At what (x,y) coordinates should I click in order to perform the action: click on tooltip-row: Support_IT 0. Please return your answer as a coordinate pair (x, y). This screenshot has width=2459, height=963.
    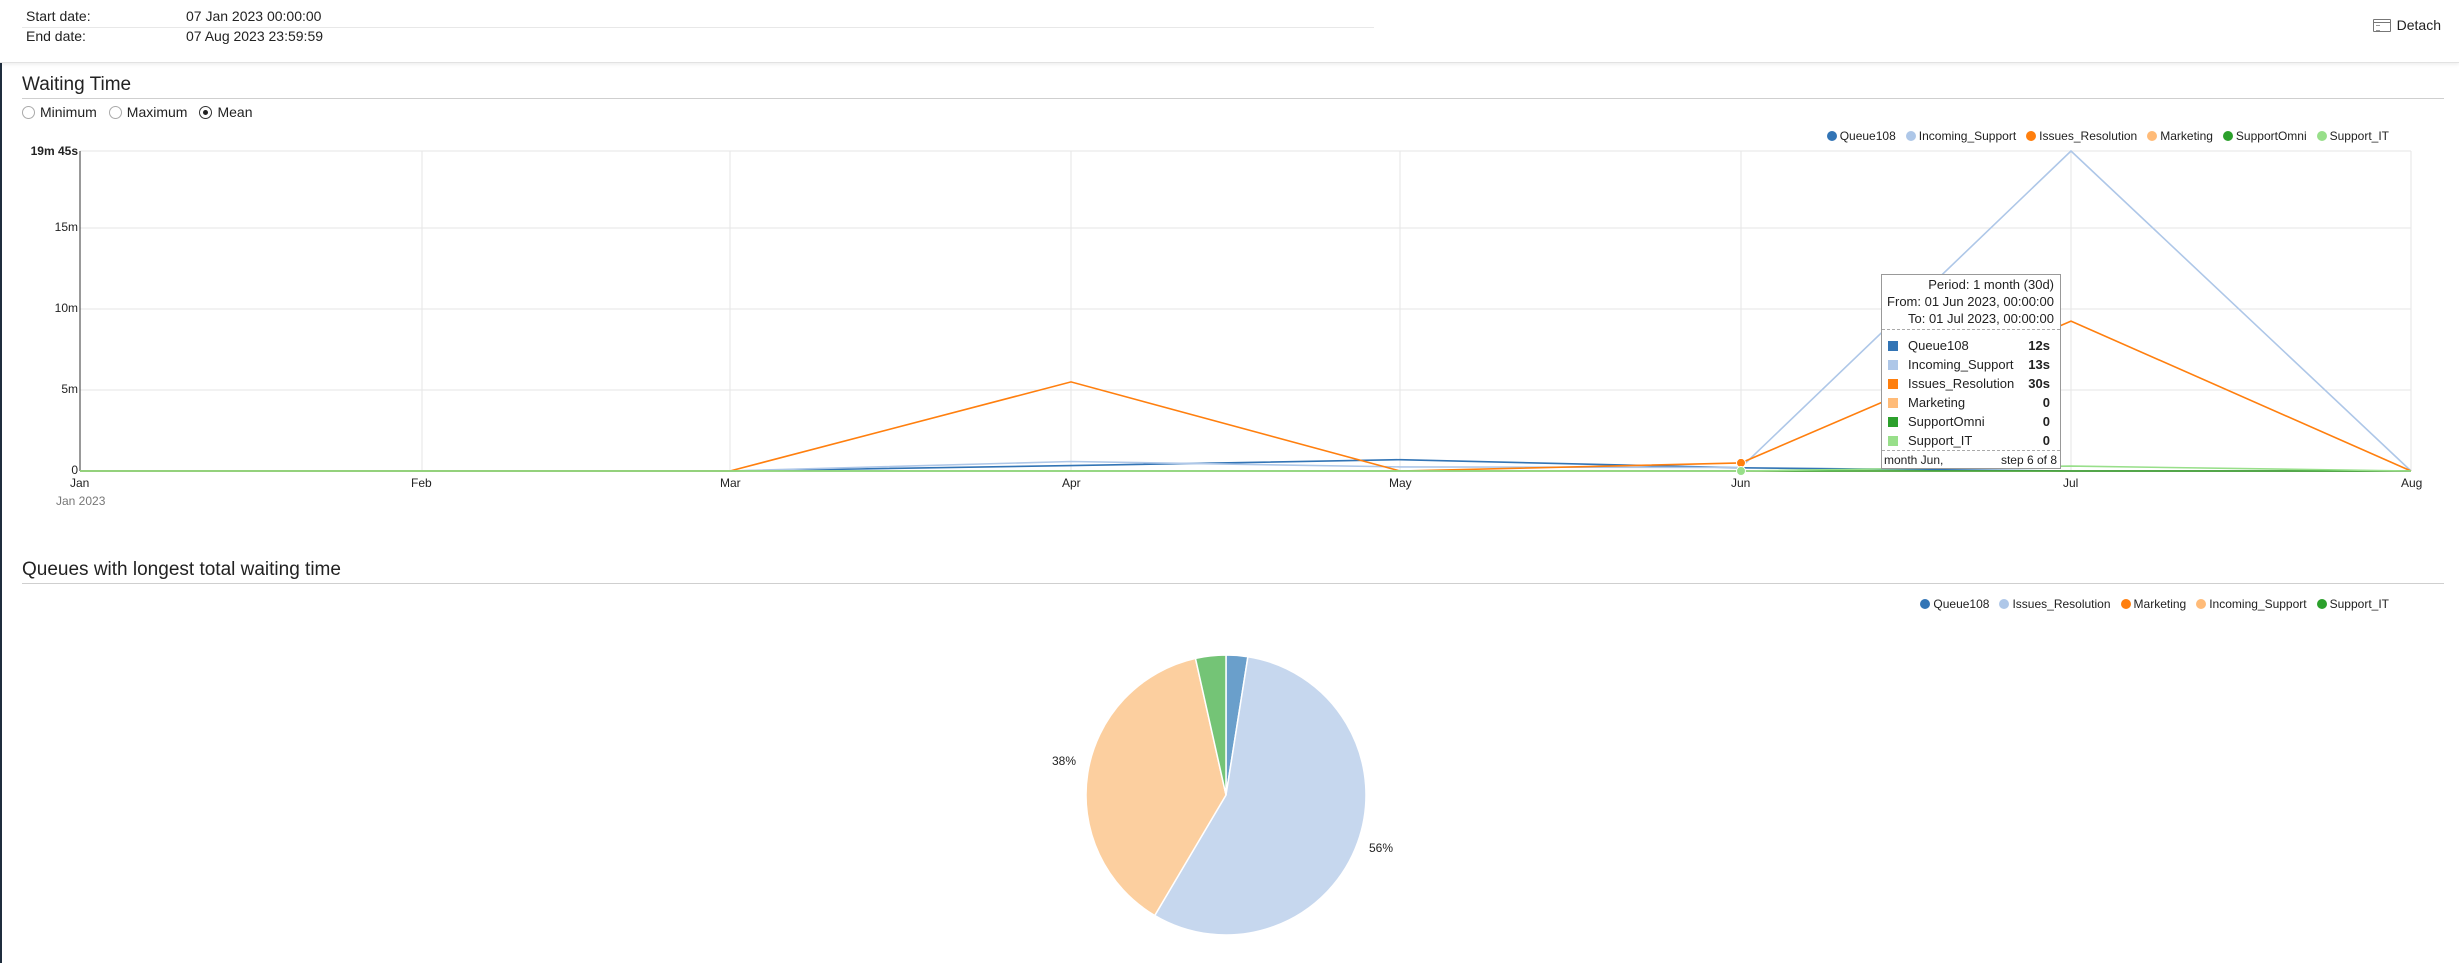
    Looking at the image, I should click on (1971, 440).